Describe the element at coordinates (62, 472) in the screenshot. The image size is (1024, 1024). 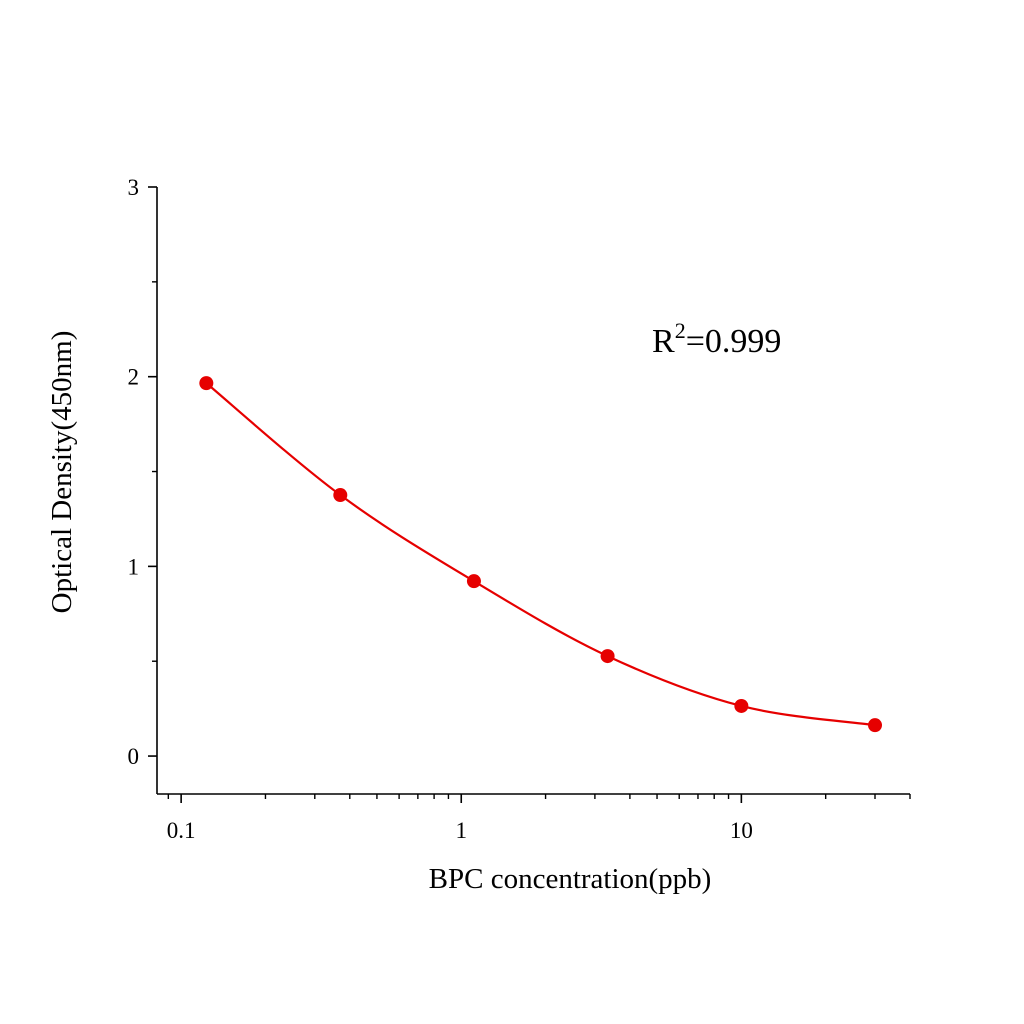
I see `y-axis-title: Optical Density(450nm)` at that location.